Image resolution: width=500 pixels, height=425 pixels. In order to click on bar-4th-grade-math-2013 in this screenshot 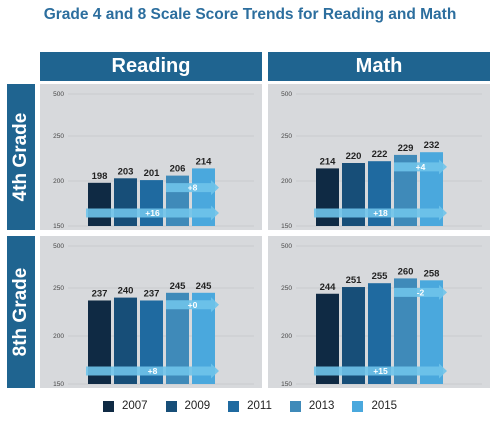, I will do `click(405, 190)`.